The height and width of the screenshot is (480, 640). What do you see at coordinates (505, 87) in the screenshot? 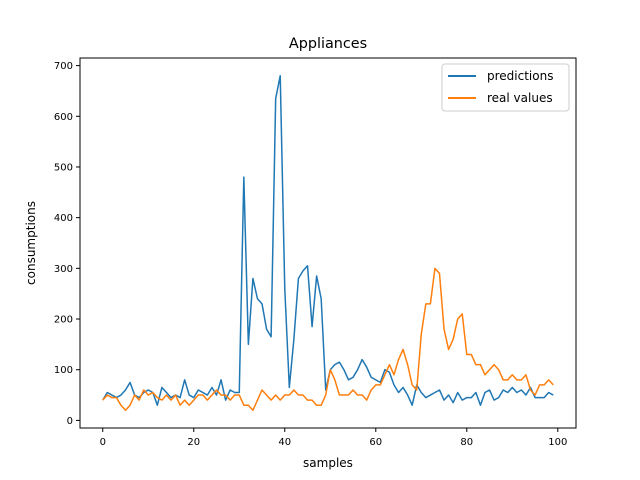
I see `legend: predictions real values` at bounding box center [505, 87].